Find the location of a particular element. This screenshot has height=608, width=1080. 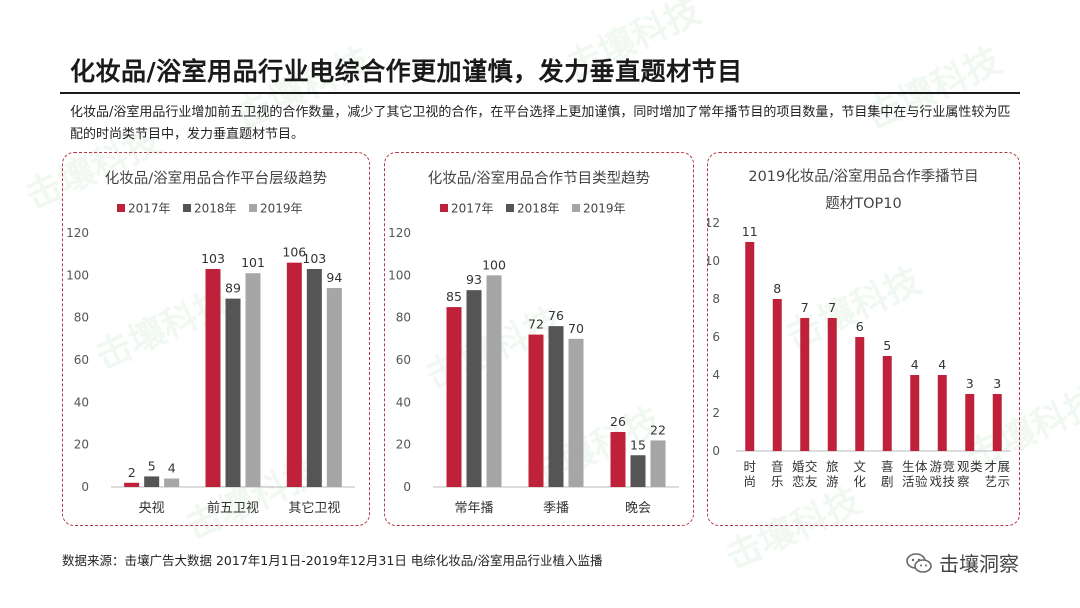

x-tick-label: 晚会 is located at coordinates (638, 508).